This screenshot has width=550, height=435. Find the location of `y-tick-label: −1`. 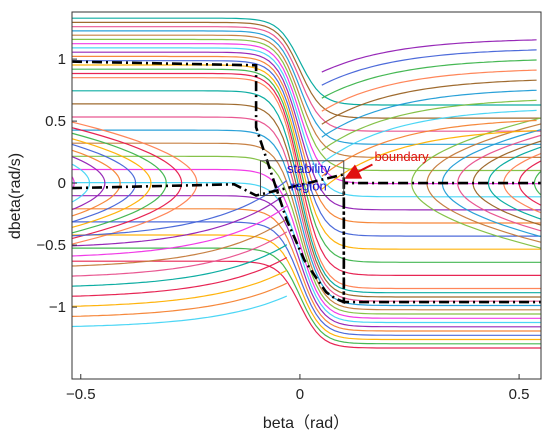

y-tick-label: −1 is located at coordinates (57, 307).